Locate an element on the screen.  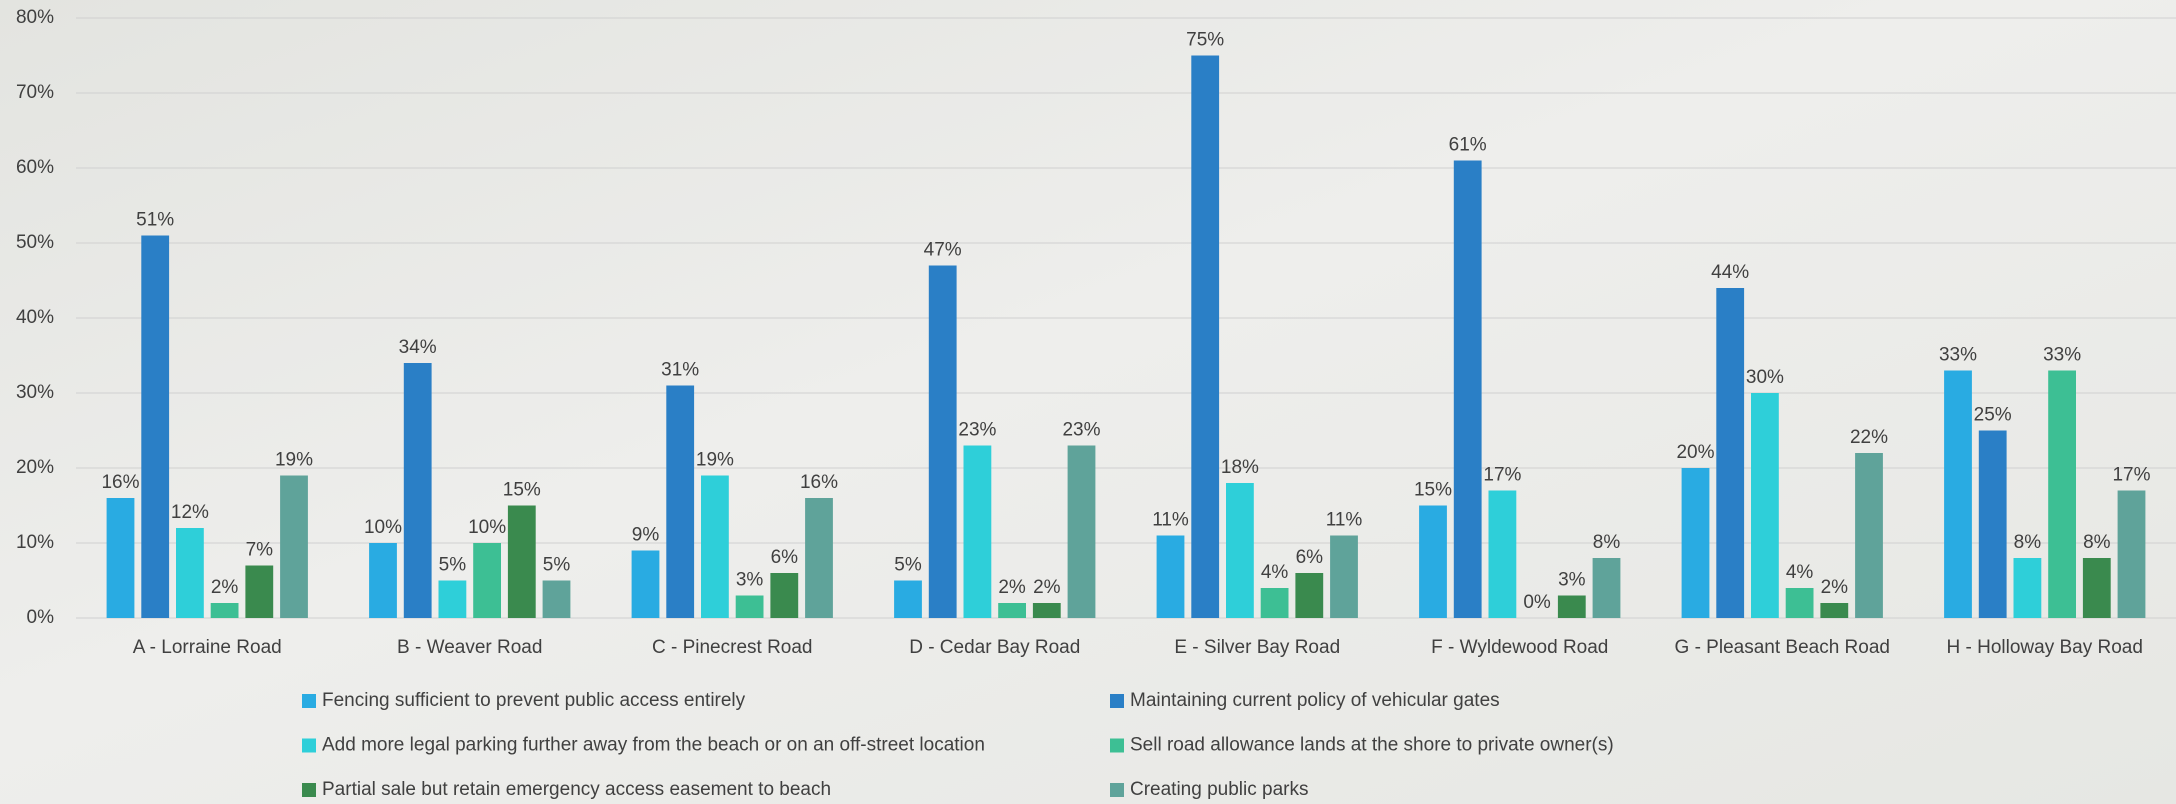
data-label: 18% is located at coordinates (1240, 467).